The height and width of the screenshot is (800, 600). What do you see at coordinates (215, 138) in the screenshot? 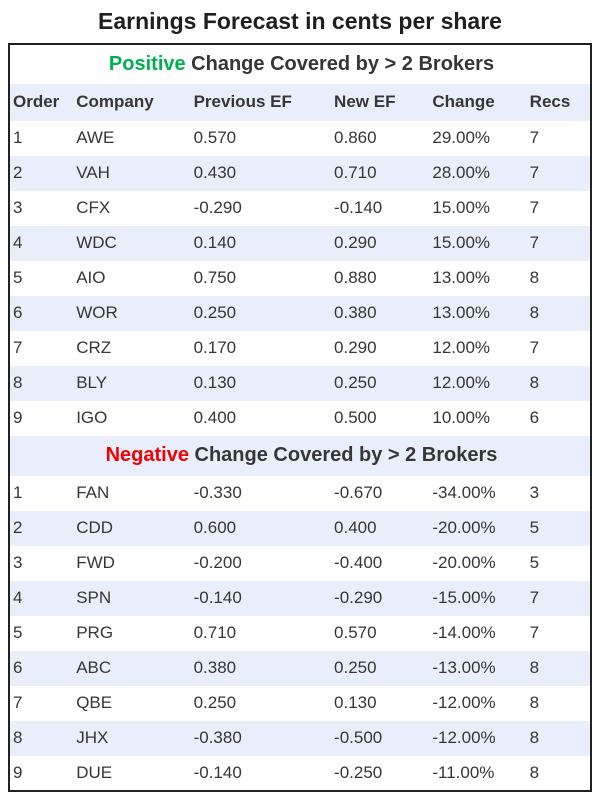
I see `cell-previous-ef: 0.570` at bounding box center [215, 138].